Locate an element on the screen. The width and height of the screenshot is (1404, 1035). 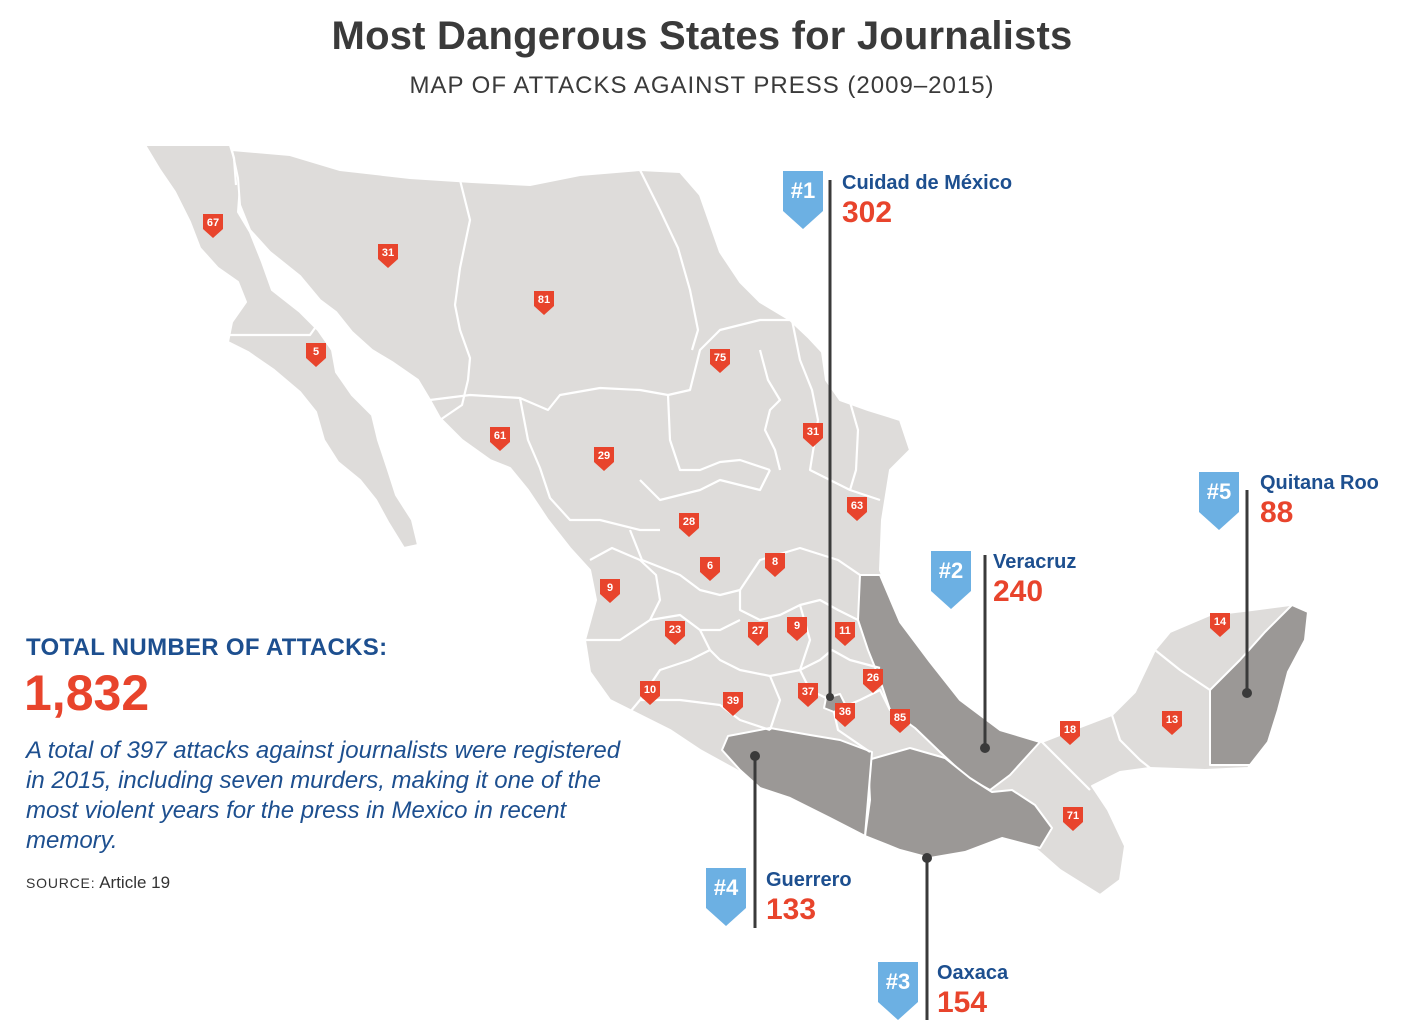
source-value: Article 19 is located at coordinates (135, 882).